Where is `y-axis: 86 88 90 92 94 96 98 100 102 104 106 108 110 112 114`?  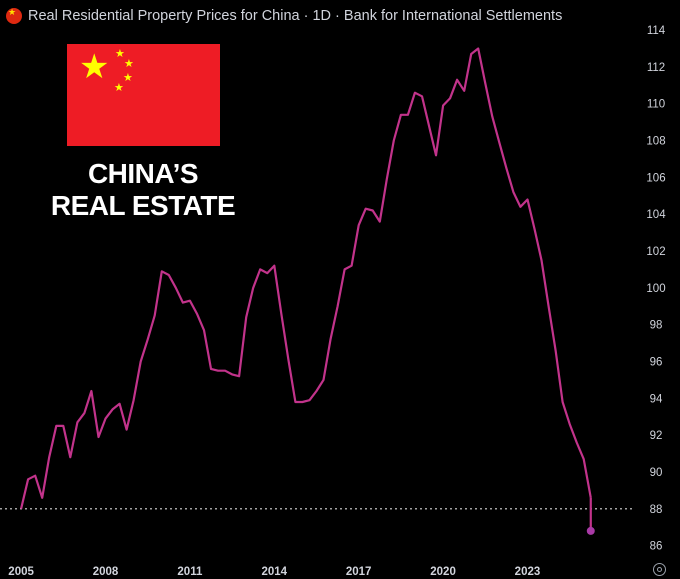
y-axis: 86 88 90 92 94 96 98 100 102 104 106 108 110 112 114 is located at coordinates (656, 289).